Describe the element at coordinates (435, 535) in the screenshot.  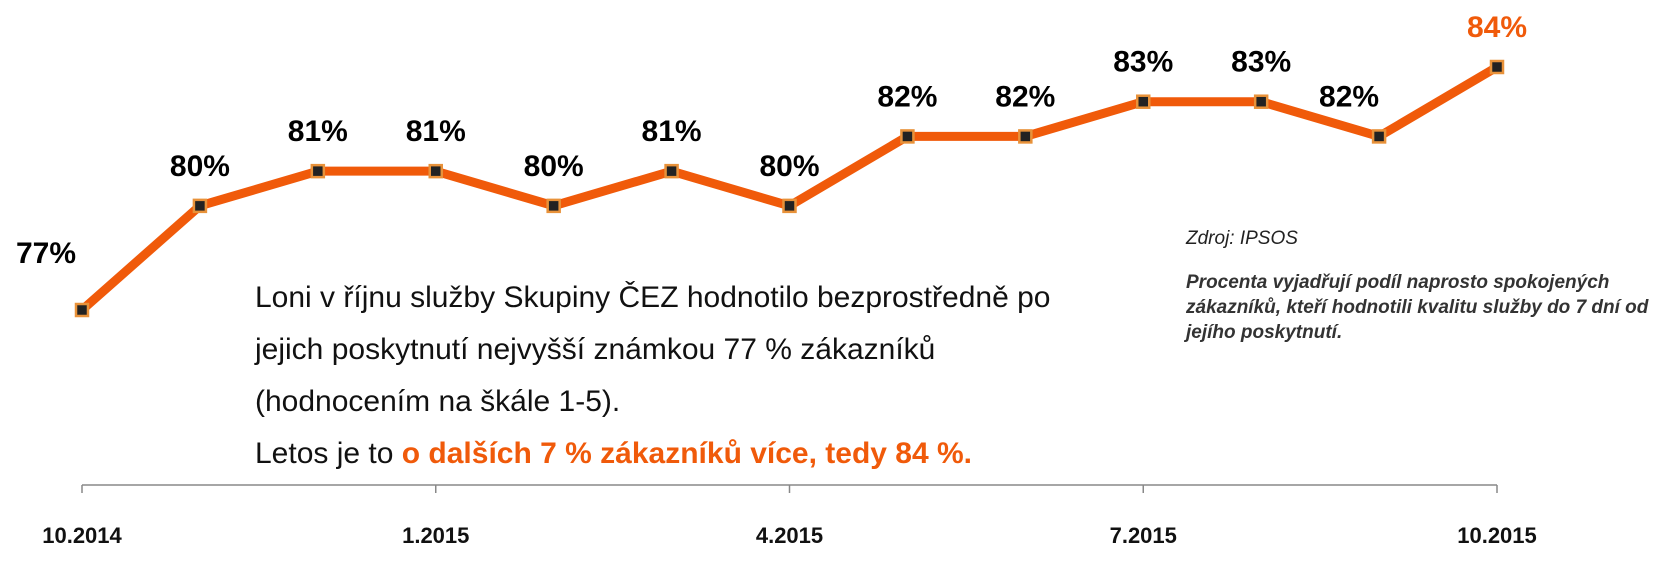
I see `x-tick-label: 1.2015` at that location.